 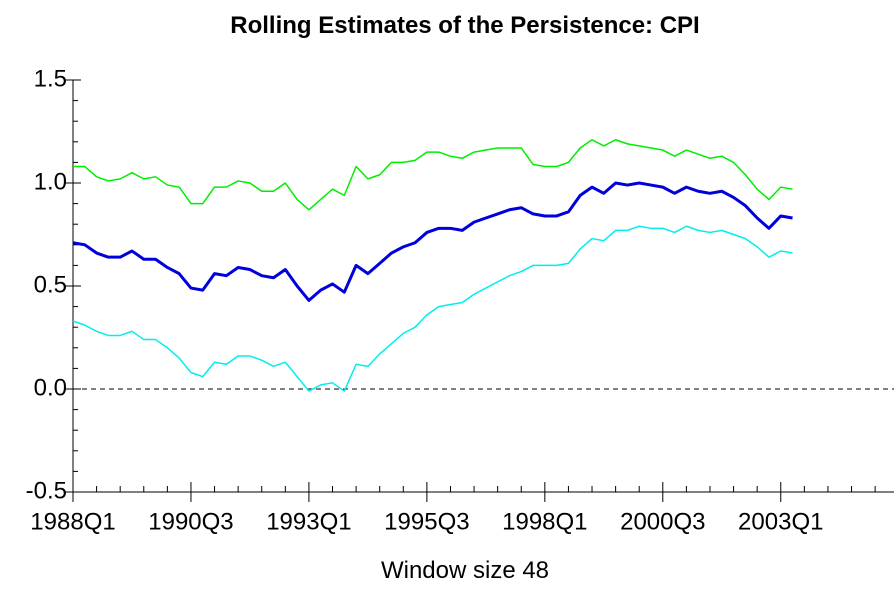 I want to click on x-tick-label: 1998Q1, so click(x=544, y=521).